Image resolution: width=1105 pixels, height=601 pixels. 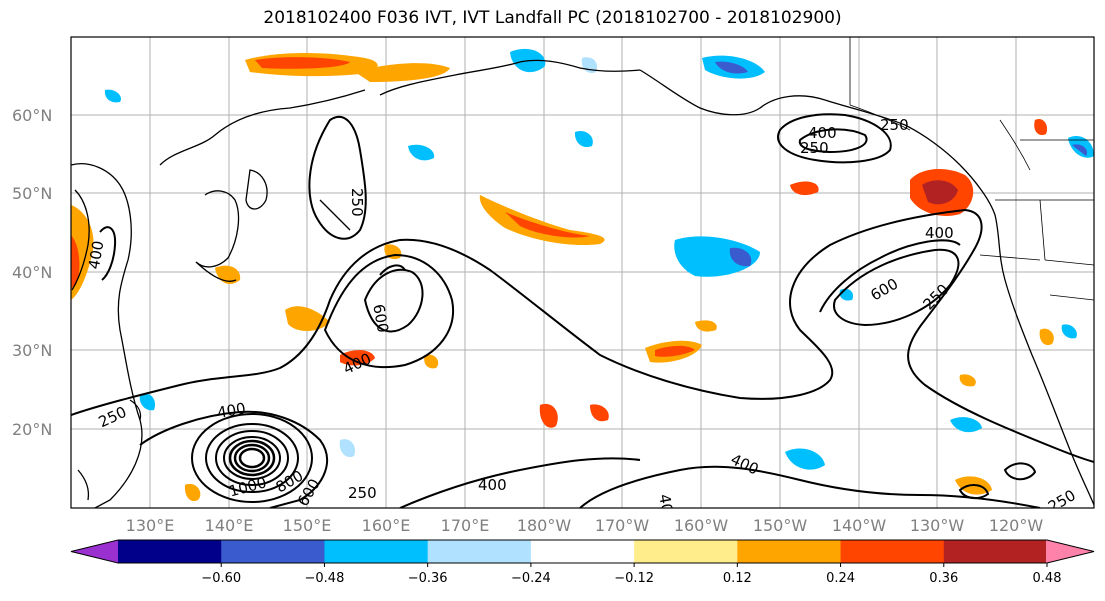 What do you see at coordinates (1070, 551) in the screenshot?
I see `colorbar-extend-high` at bounding box center [1070, 551].